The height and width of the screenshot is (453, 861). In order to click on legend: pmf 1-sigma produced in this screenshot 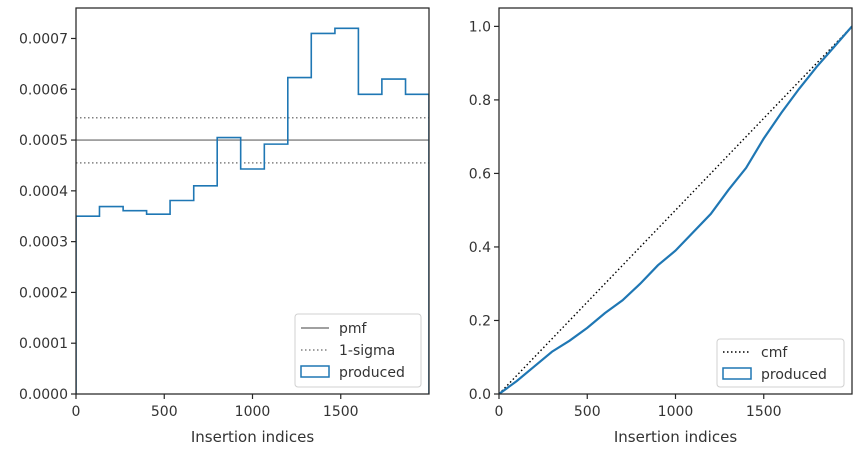, I will do `click(358, 350)`.